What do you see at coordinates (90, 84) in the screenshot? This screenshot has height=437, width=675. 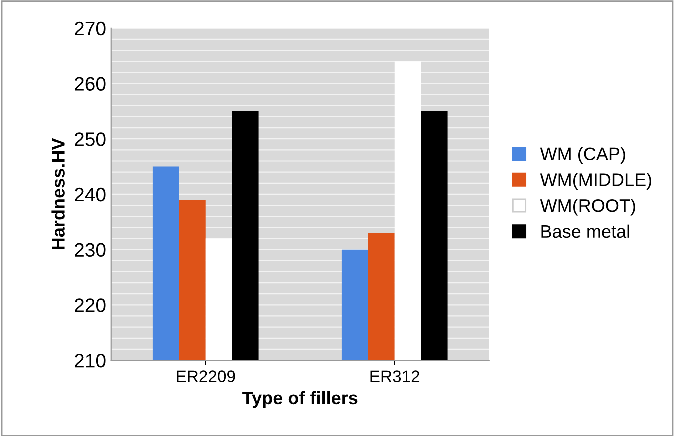 I see `y-tick-label: 260` at bounding box center [90, 84].